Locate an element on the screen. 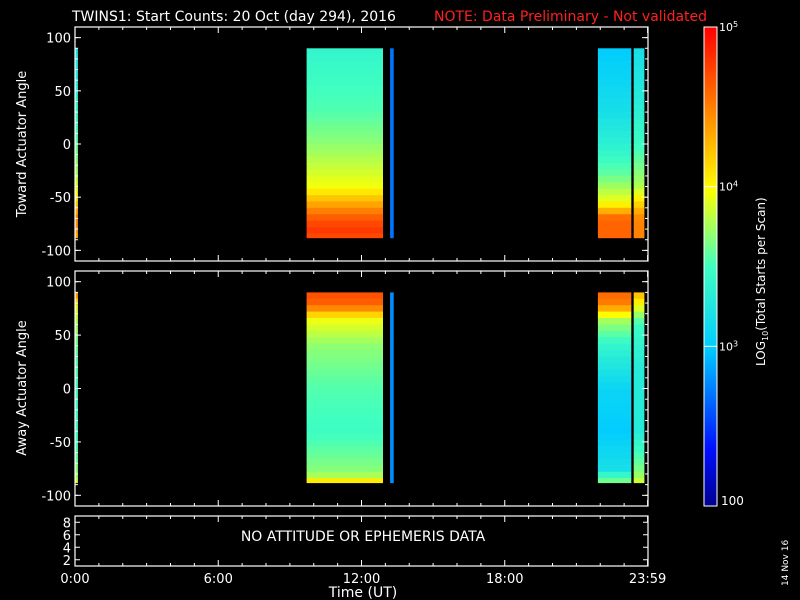  xtick-label: 12:00 is located at coordinates (361, 579).